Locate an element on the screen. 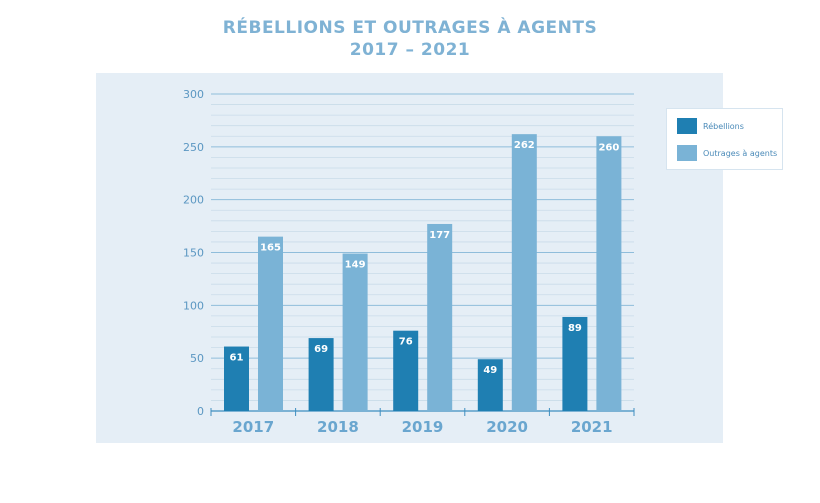 Image resolution: width=820 pixels, height=503 pixels. legend-item-outrages: Outrages à agents is located at coordinates (727, 153).